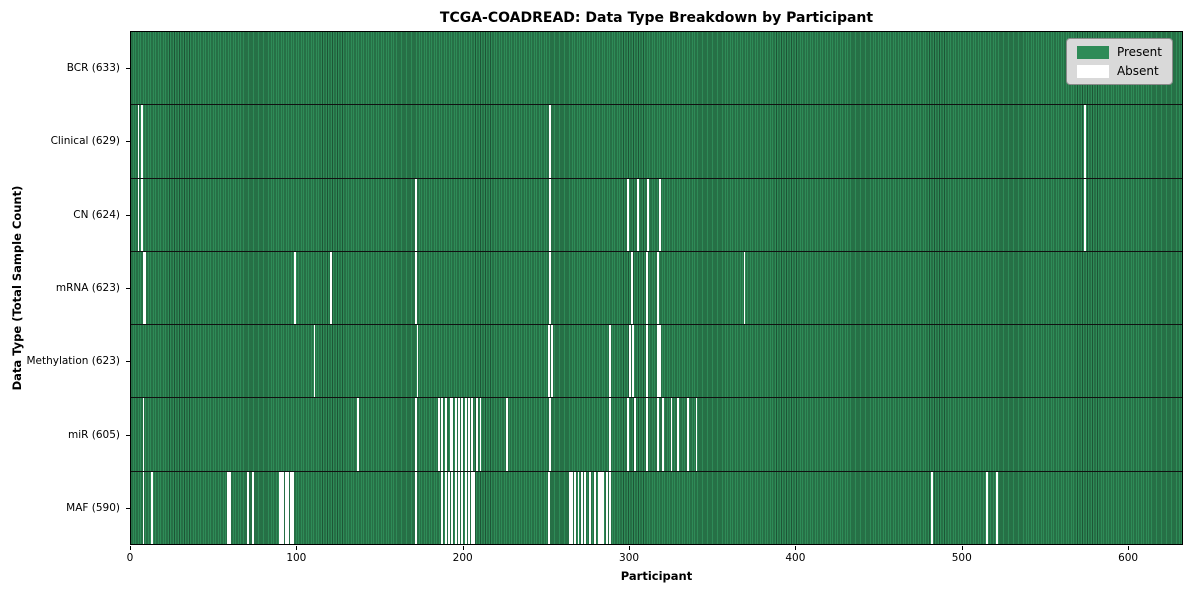 Image resolution: width=1200 pixels, height=600 pixels. What do you see at coordinates (93, 67) in the screenshot?
I see `y-tick-label-BCR: BCR (633)` at bounding box center [93, 67].